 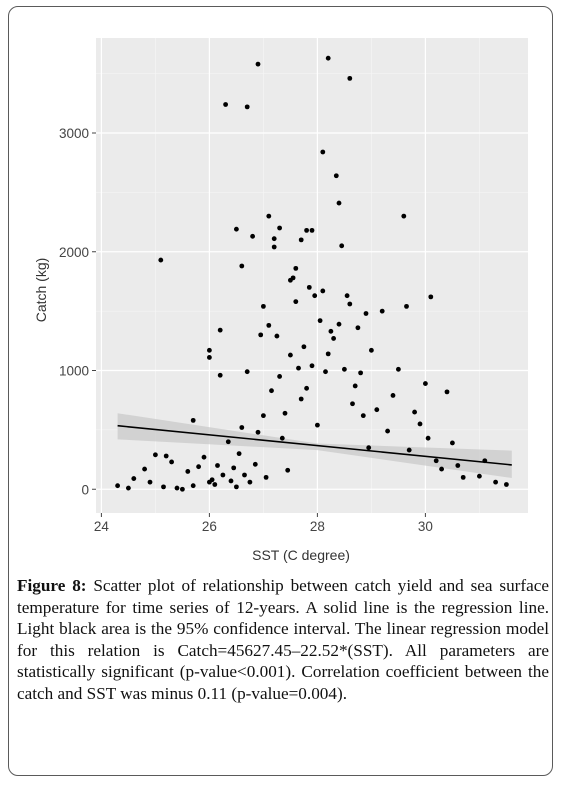 I want to click on figure-label: Figure 8:, so click(x=52, y=585).